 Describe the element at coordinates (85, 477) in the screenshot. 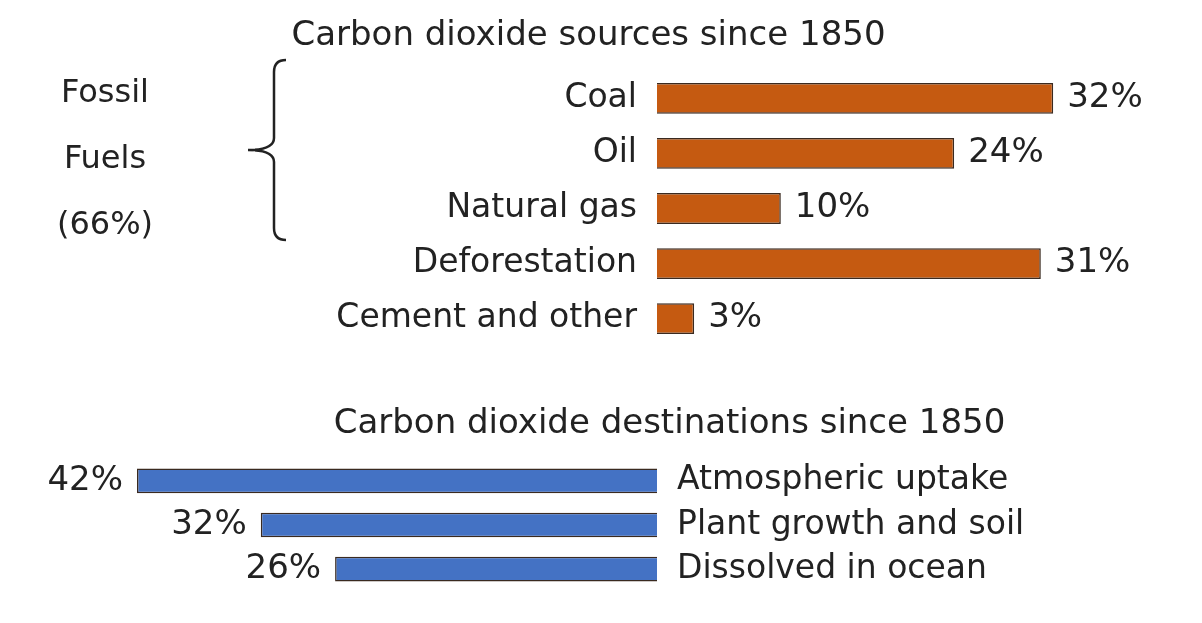

I see `data-label: 42%` at that location.